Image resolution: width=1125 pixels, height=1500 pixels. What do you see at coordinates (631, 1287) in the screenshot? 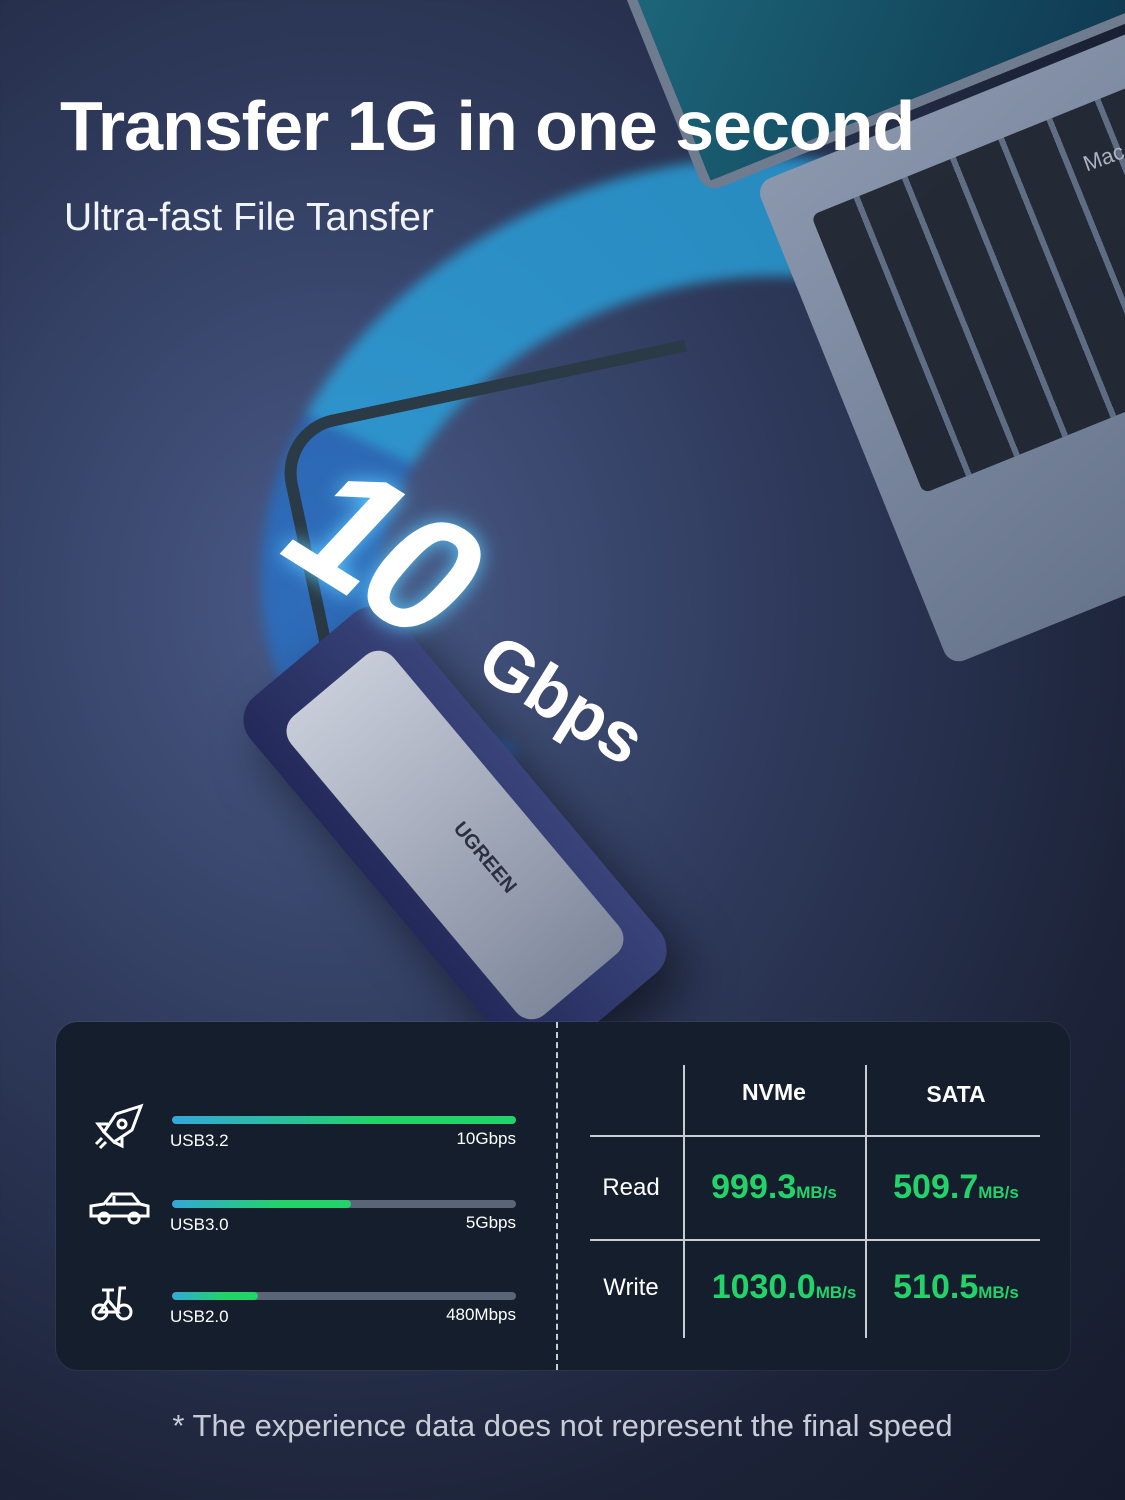
I see `row-label-write: Write` at bounding box center [631, 1287].